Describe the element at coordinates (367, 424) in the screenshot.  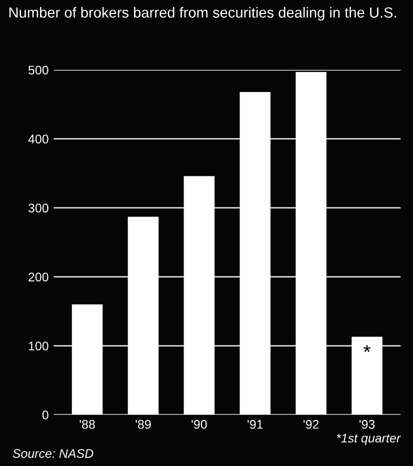
I see `x-tick-label: '93` at that location.